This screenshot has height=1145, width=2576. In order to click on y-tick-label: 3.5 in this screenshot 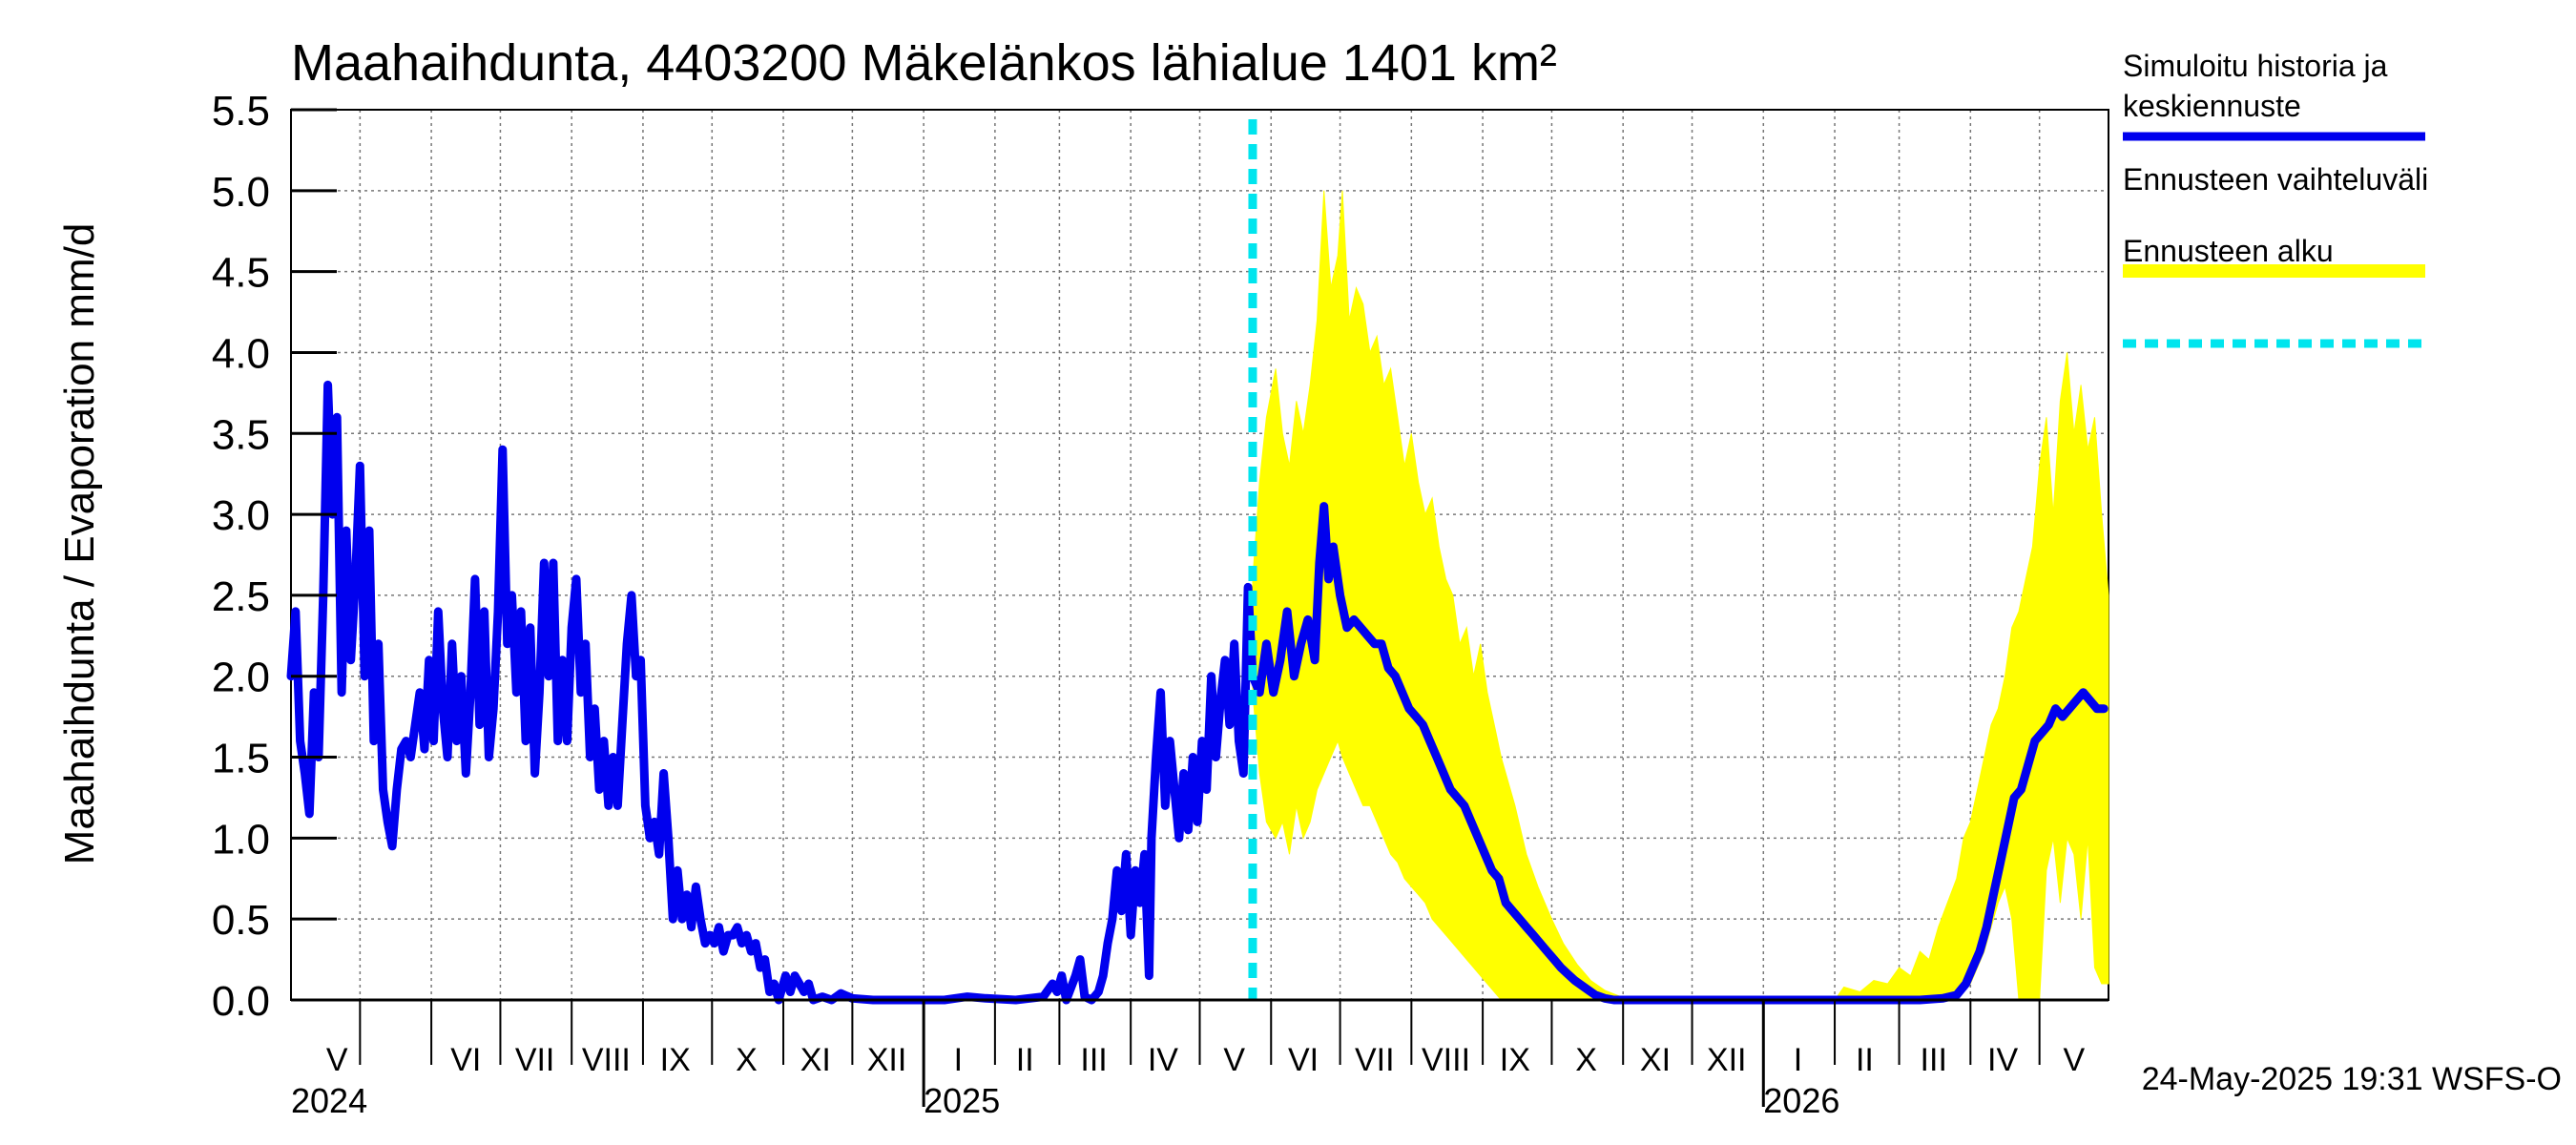, I will do `click(241, 434)`.